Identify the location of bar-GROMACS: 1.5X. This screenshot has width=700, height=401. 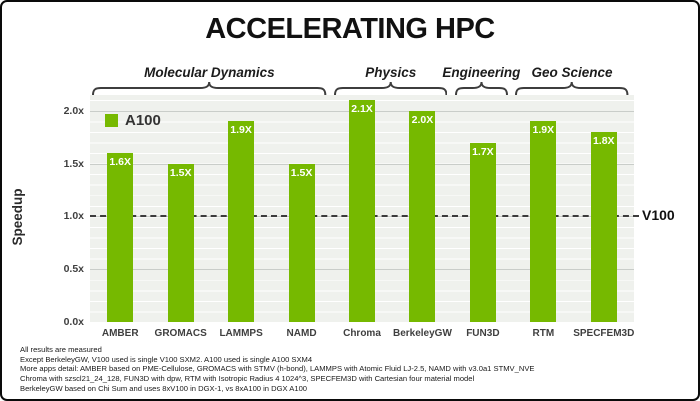
(180, 242).